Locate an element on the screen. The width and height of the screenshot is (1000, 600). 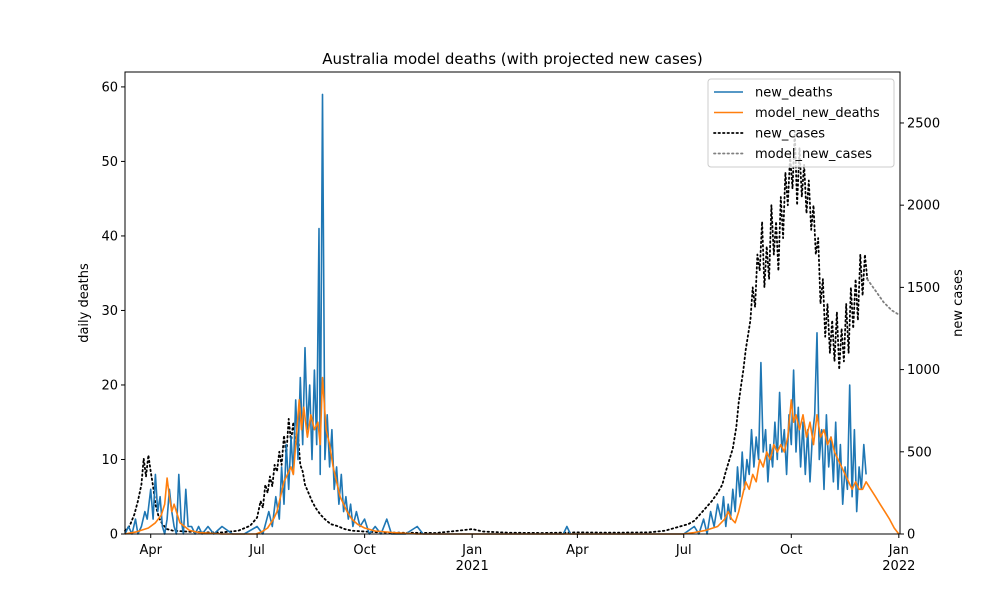
y-tick-label: 20 is located at coordinates (109, 385).